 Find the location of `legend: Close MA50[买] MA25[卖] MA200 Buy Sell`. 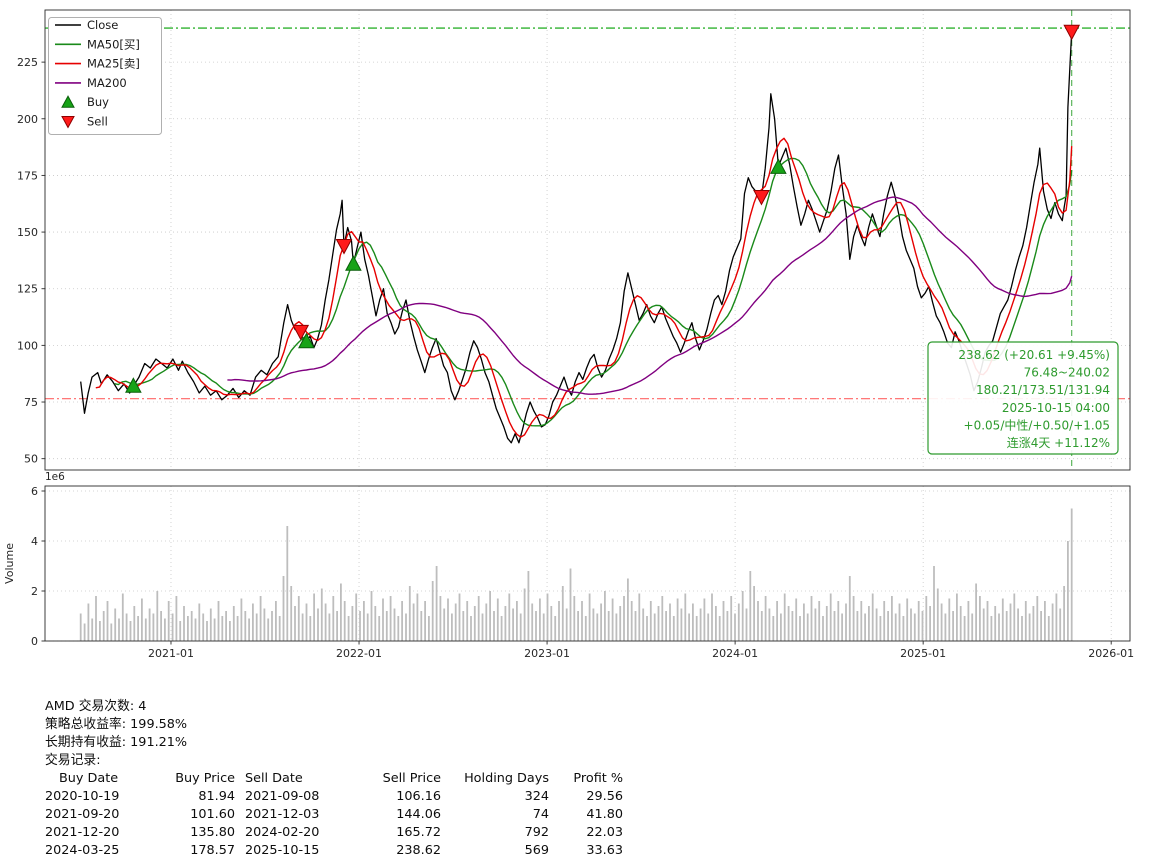

legend: Close MA50[买] MA25[卖] MA200 Buy Sell is located at coordinates (105, 76).